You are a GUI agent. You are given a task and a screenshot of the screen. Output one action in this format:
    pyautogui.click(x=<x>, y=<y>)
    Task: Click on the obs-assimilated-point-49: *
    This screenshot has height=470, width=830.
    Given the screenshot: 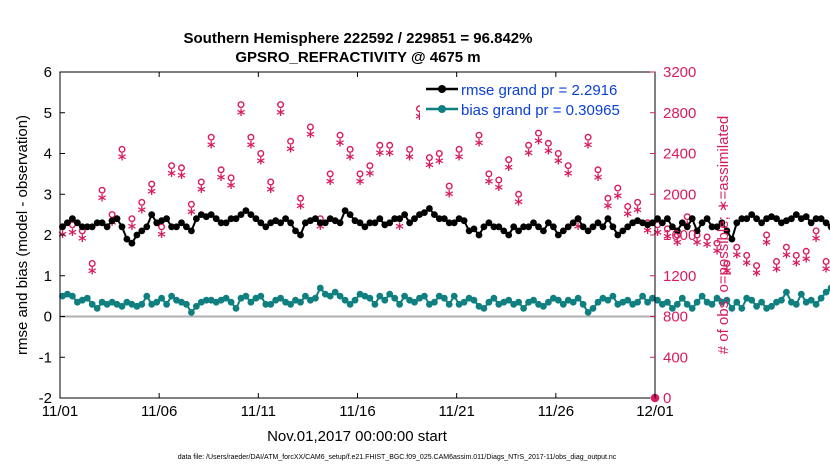 What is the action you would take?
    pyautogui.click(x=548, y=153)
    